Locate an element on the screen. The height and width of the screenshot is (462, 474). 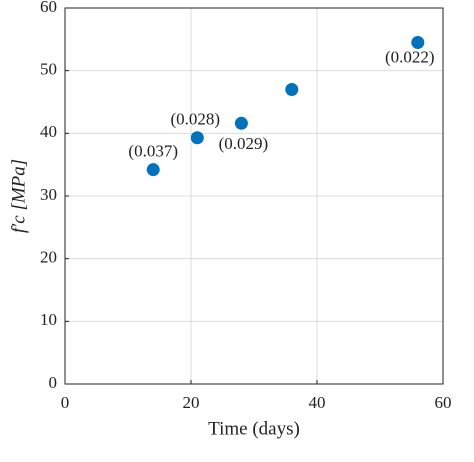
point-label: (0.029) is located at coordinates (244, 143).